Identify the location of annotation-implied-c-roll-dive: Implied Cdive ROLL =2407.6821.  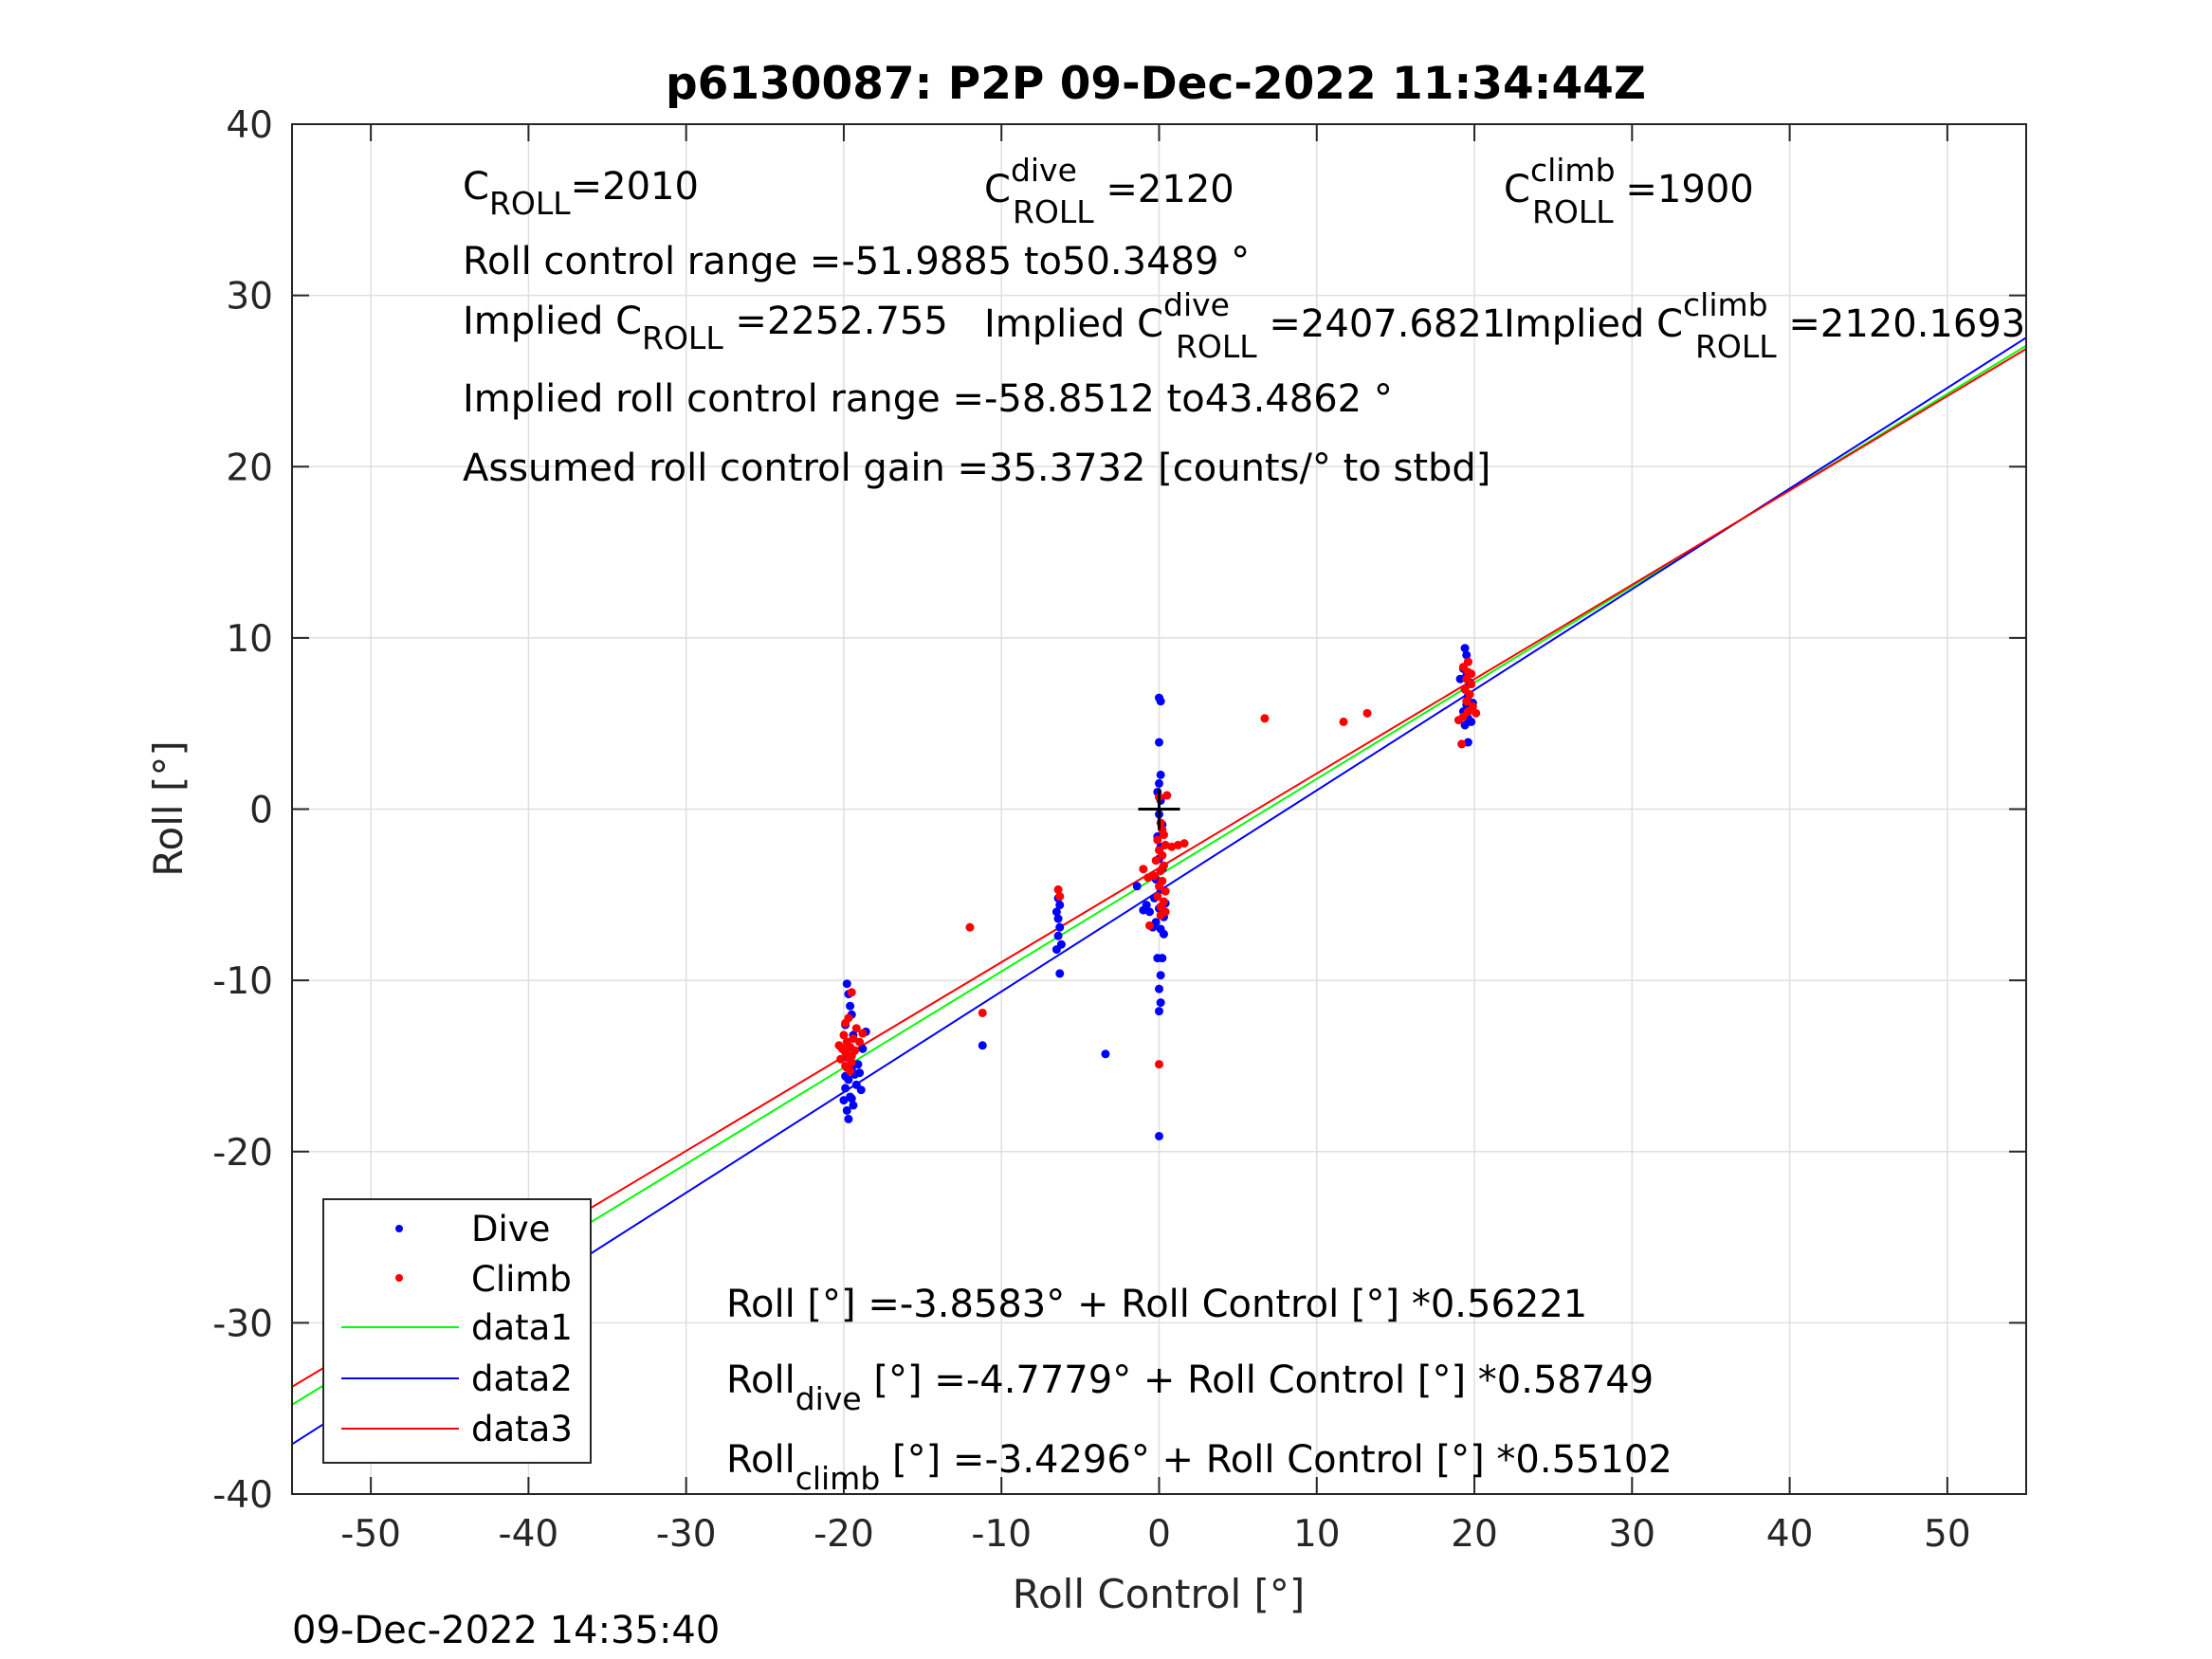
(1245, 325).